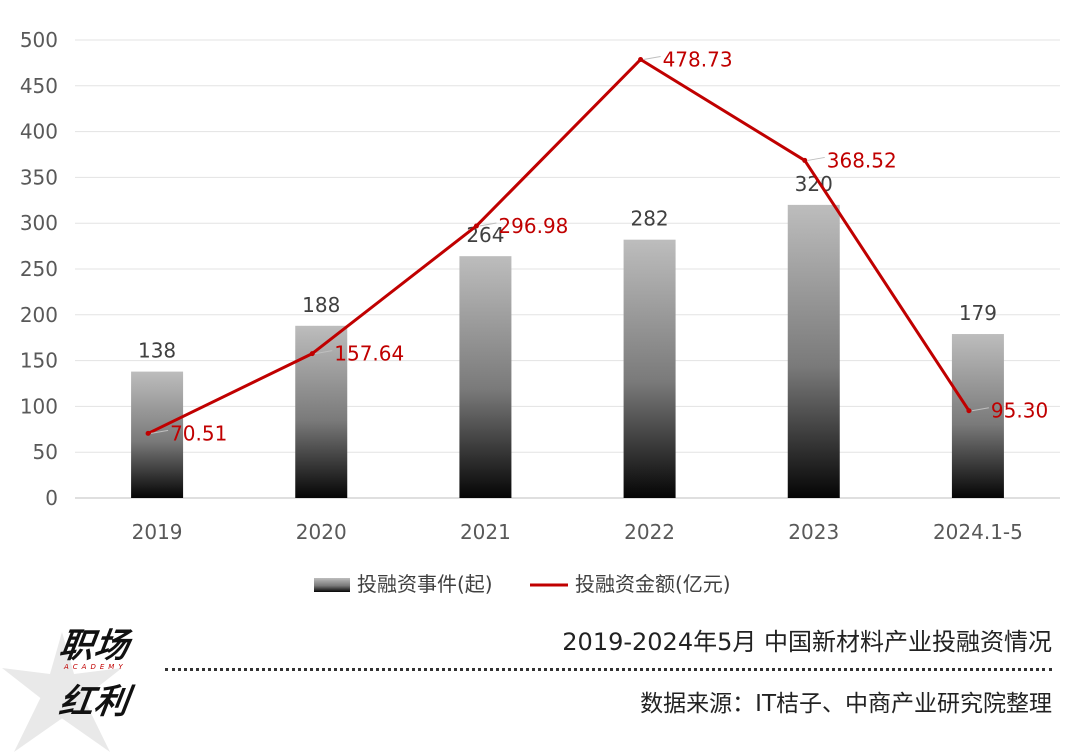 This screenshot has width=1080, height=752. Describe the element at coordinates (39, 223) in the screenshot. I see `y-tick-label: 300` at that location.